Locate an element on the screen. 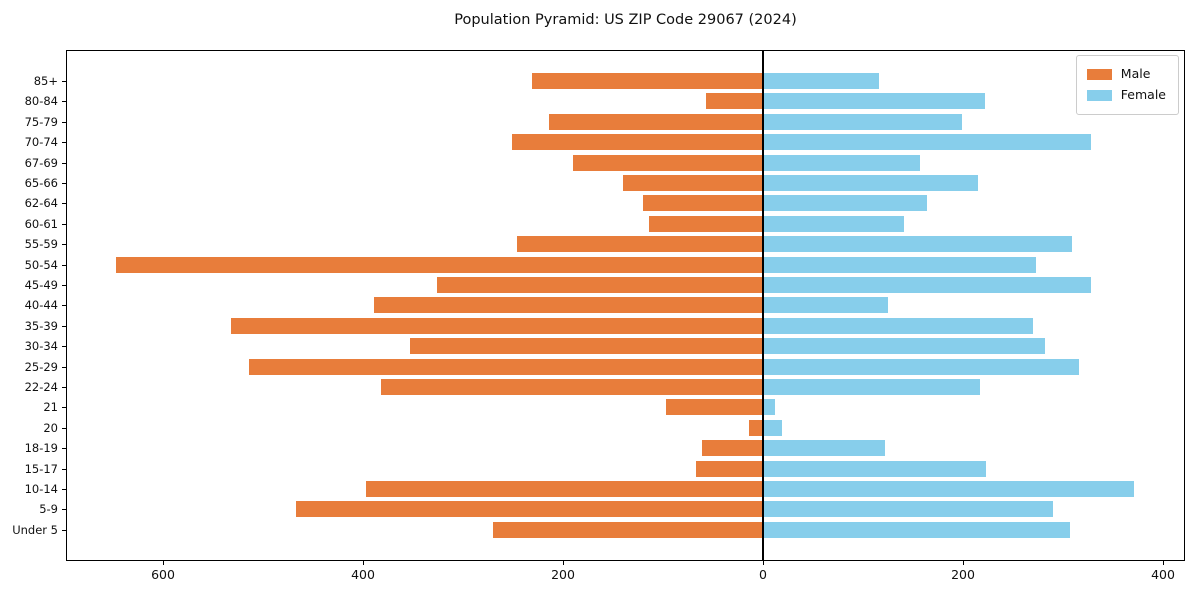 The image size is (1200, 600). zero-axis-line is located at coordinates (763, 305).